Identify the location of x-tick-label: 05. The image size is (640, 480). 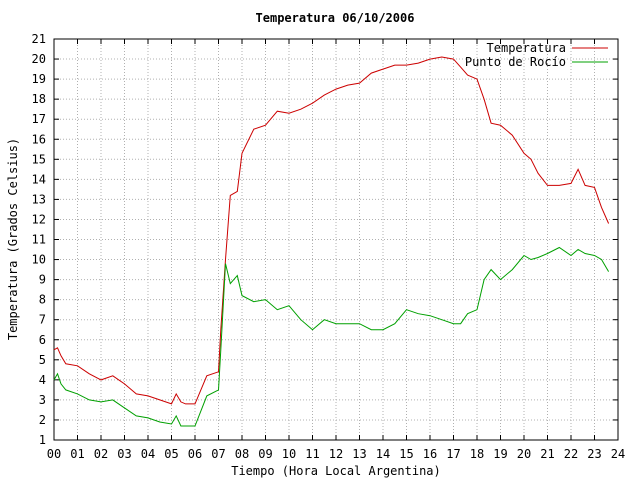
(171, 454).